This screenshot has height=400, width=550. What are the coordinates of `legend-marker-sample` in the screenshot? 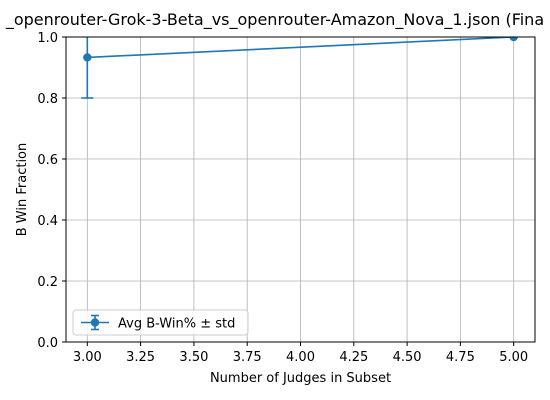 It's located at (95, 322).